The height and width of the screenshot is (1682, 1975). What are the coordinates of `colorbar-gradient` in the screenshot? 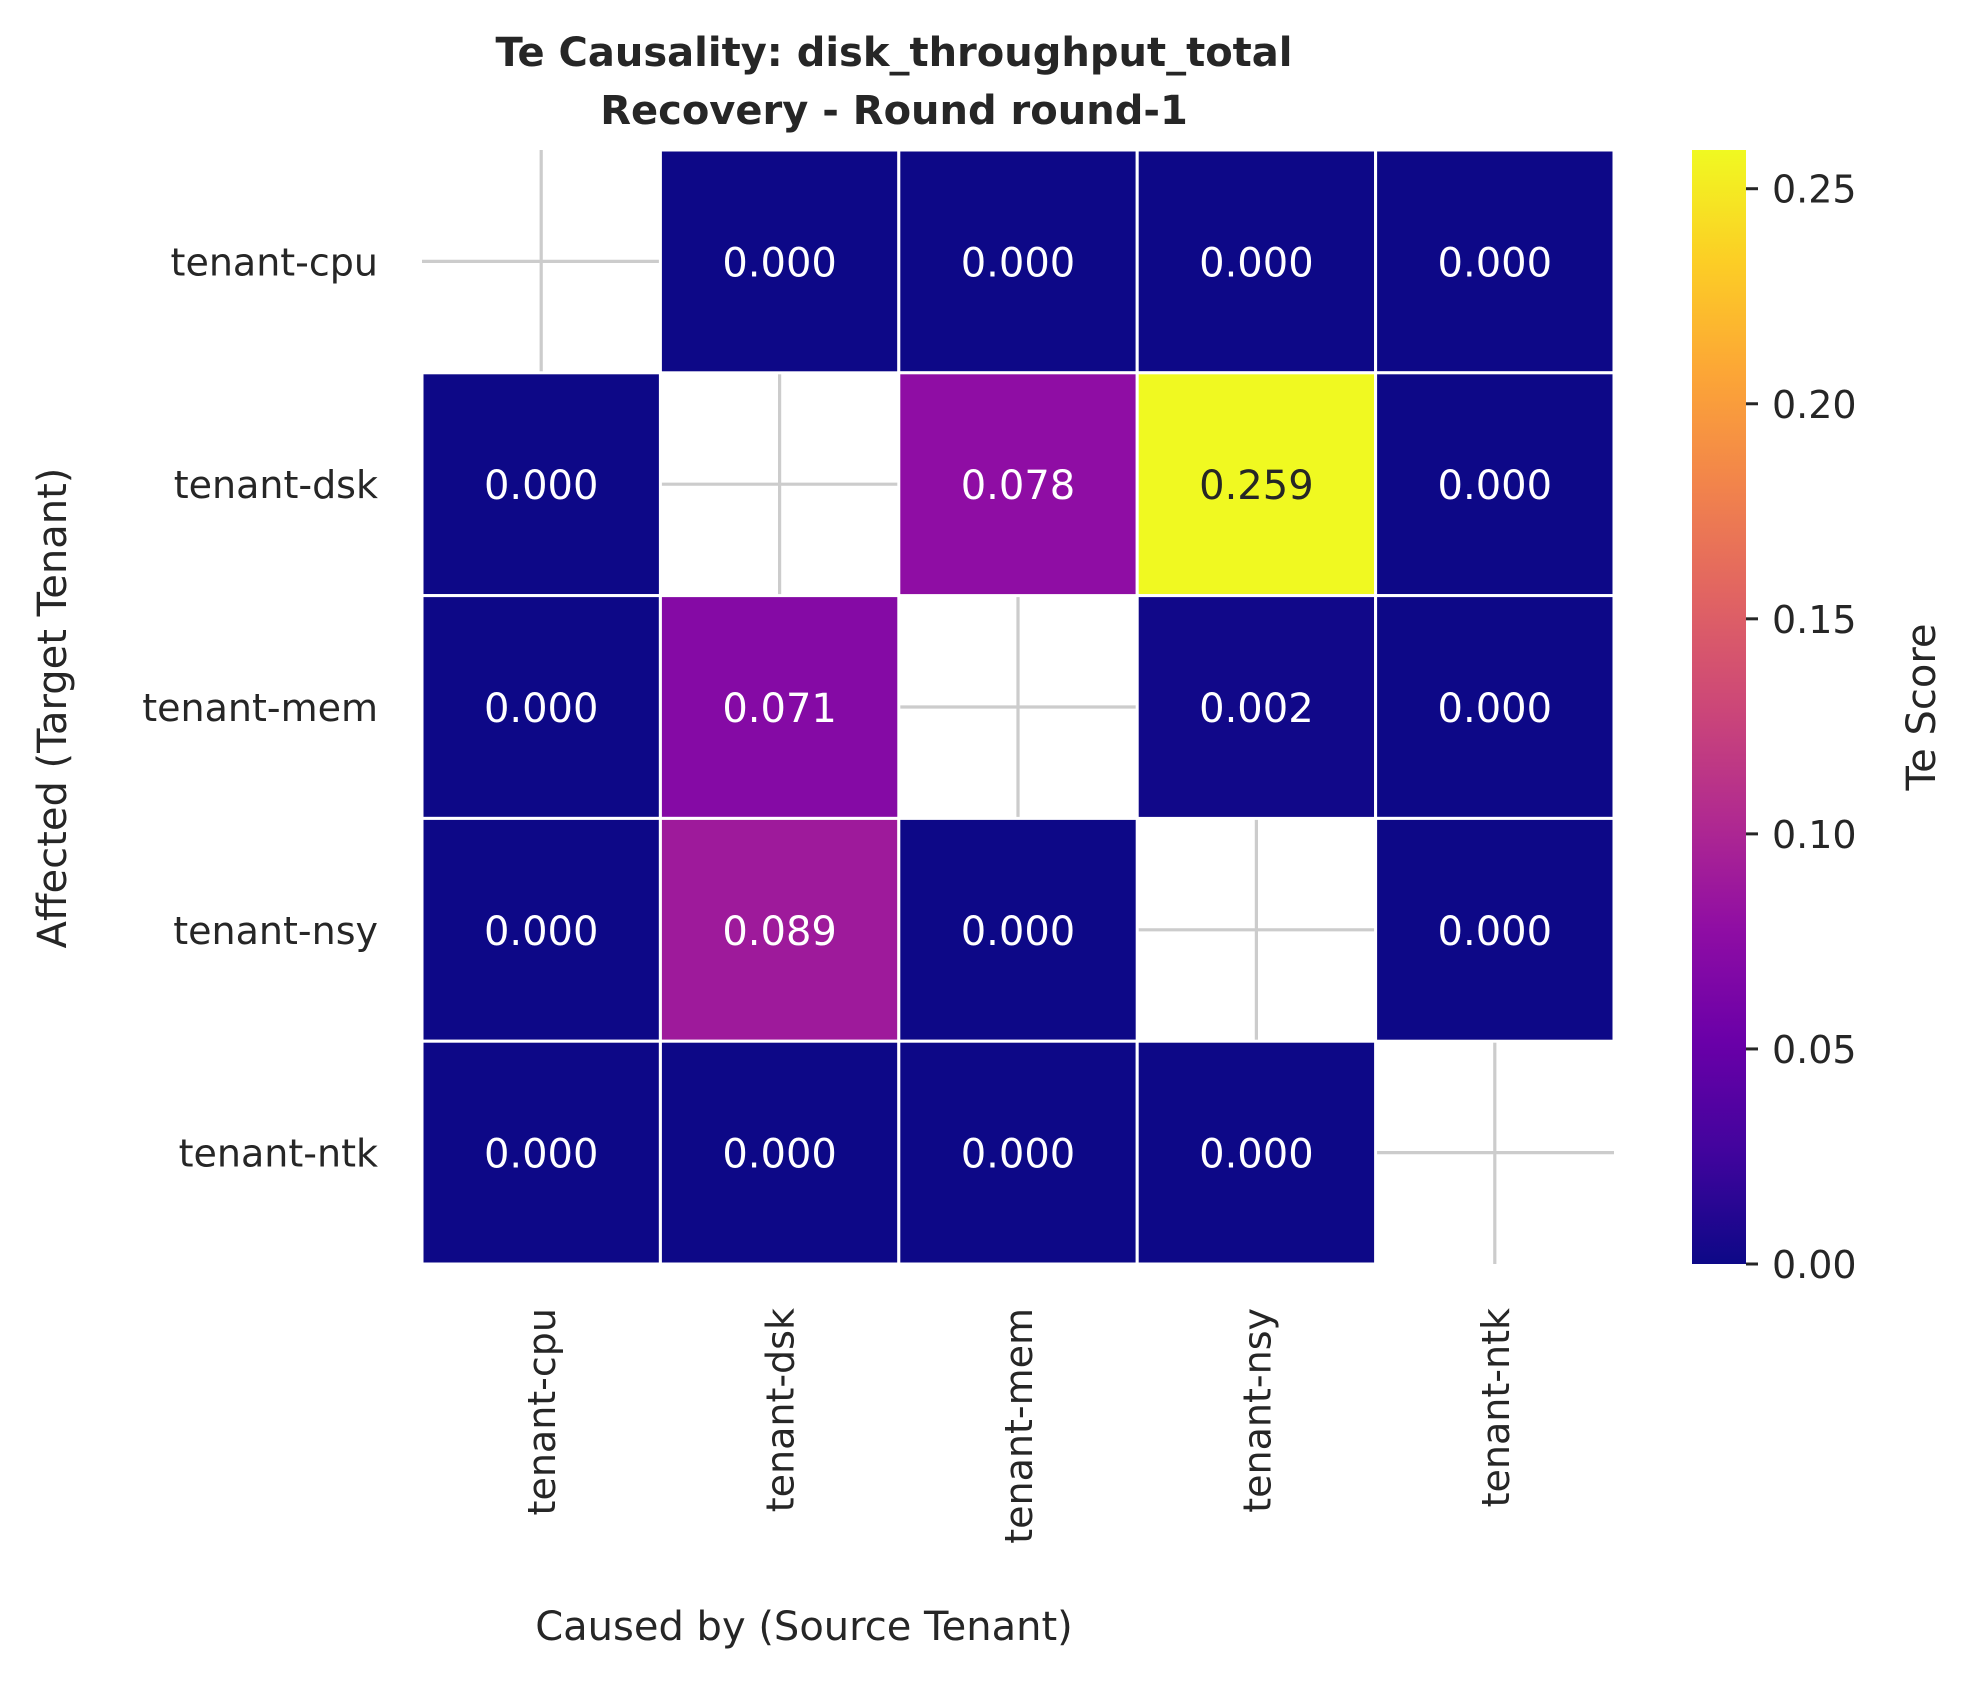 It's located at (1719, 707).